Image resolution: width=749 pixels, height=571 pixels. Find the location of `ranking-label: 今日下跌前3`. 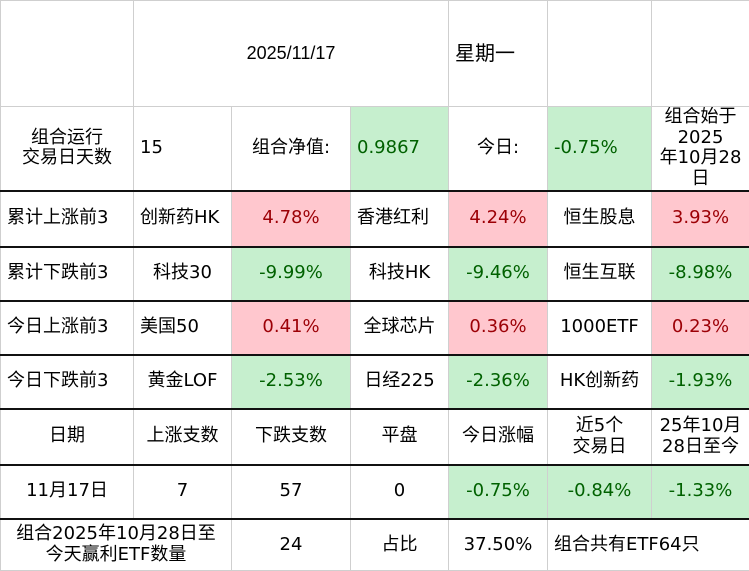

ranking-label: 今日下跌前3 is located at coordinates (67, 382).